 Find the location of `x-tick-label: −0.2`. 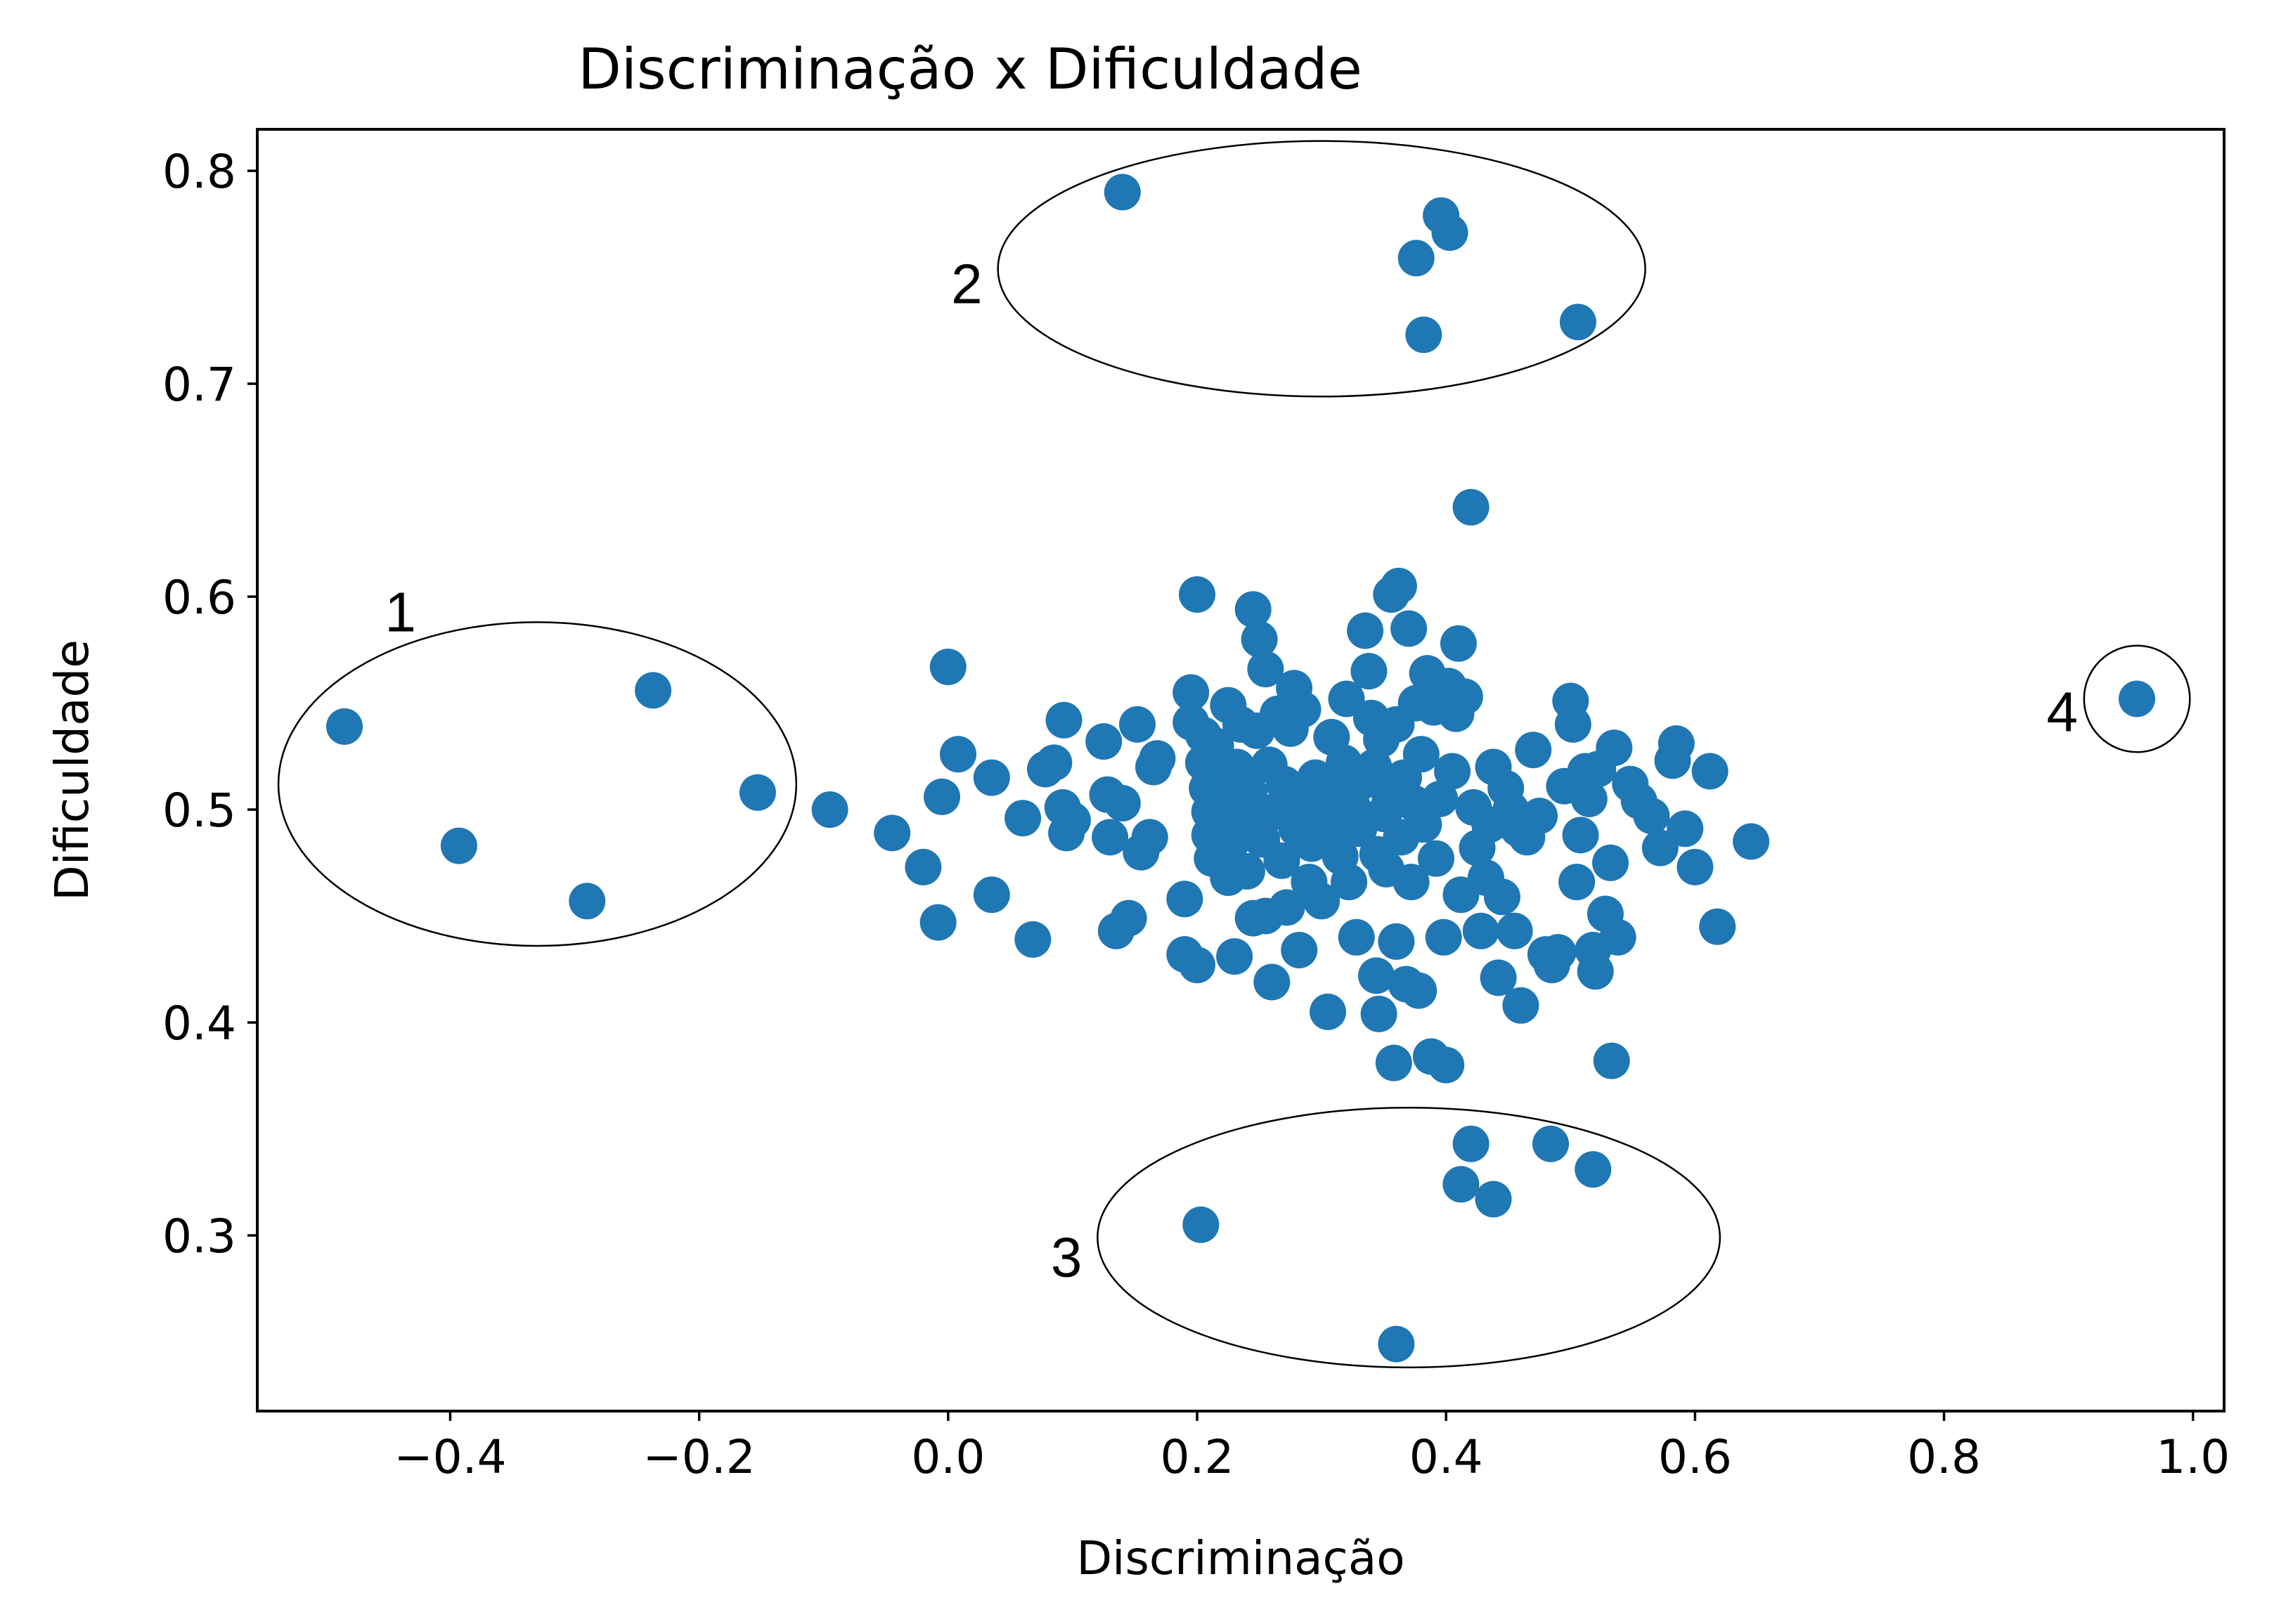

x-tick-label: −0.2 is located at coordinates (700, 1457).